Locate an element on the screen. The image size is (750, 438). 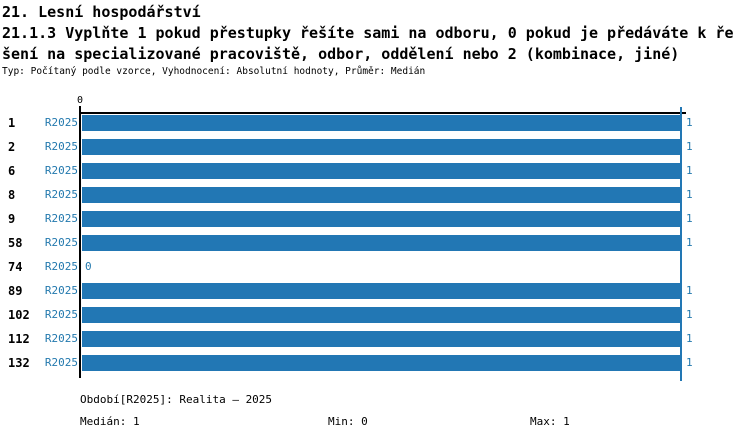
row-category-label: 1 is located at coordinates (12, 123).